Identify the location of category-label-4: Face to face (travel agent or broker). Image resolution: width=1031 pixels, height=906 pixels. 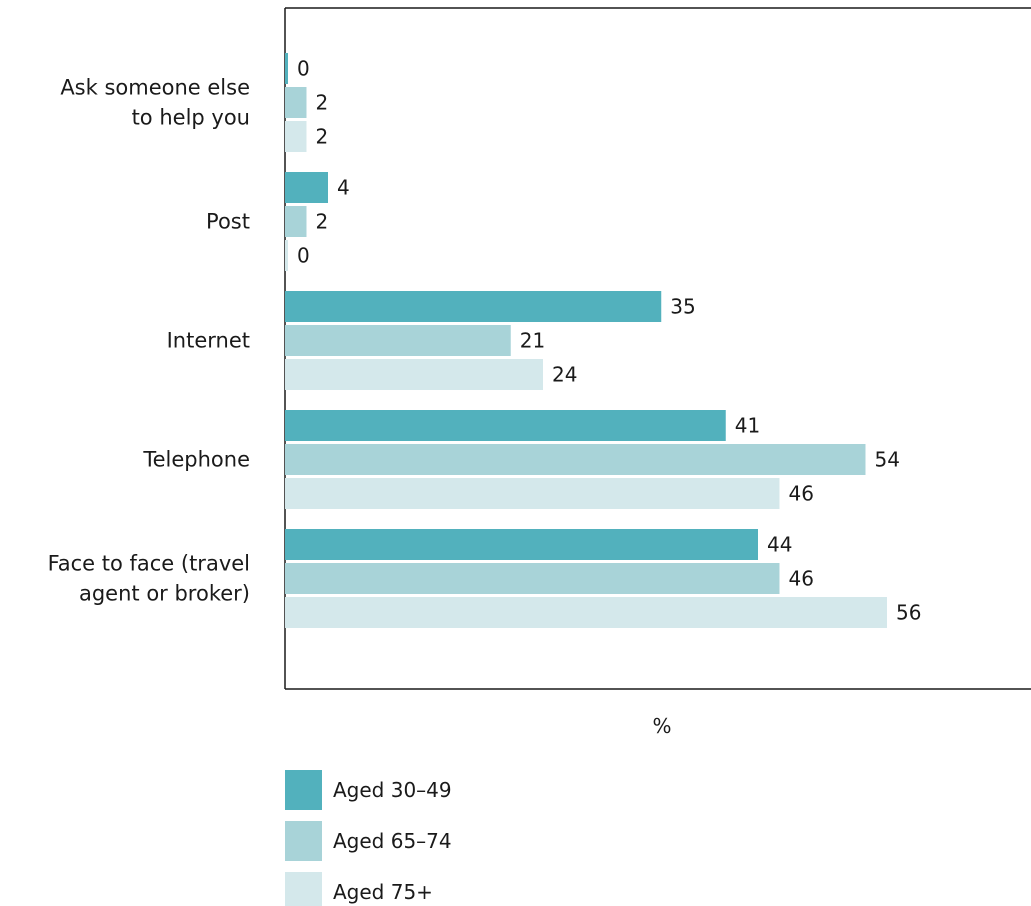
(149, 579).